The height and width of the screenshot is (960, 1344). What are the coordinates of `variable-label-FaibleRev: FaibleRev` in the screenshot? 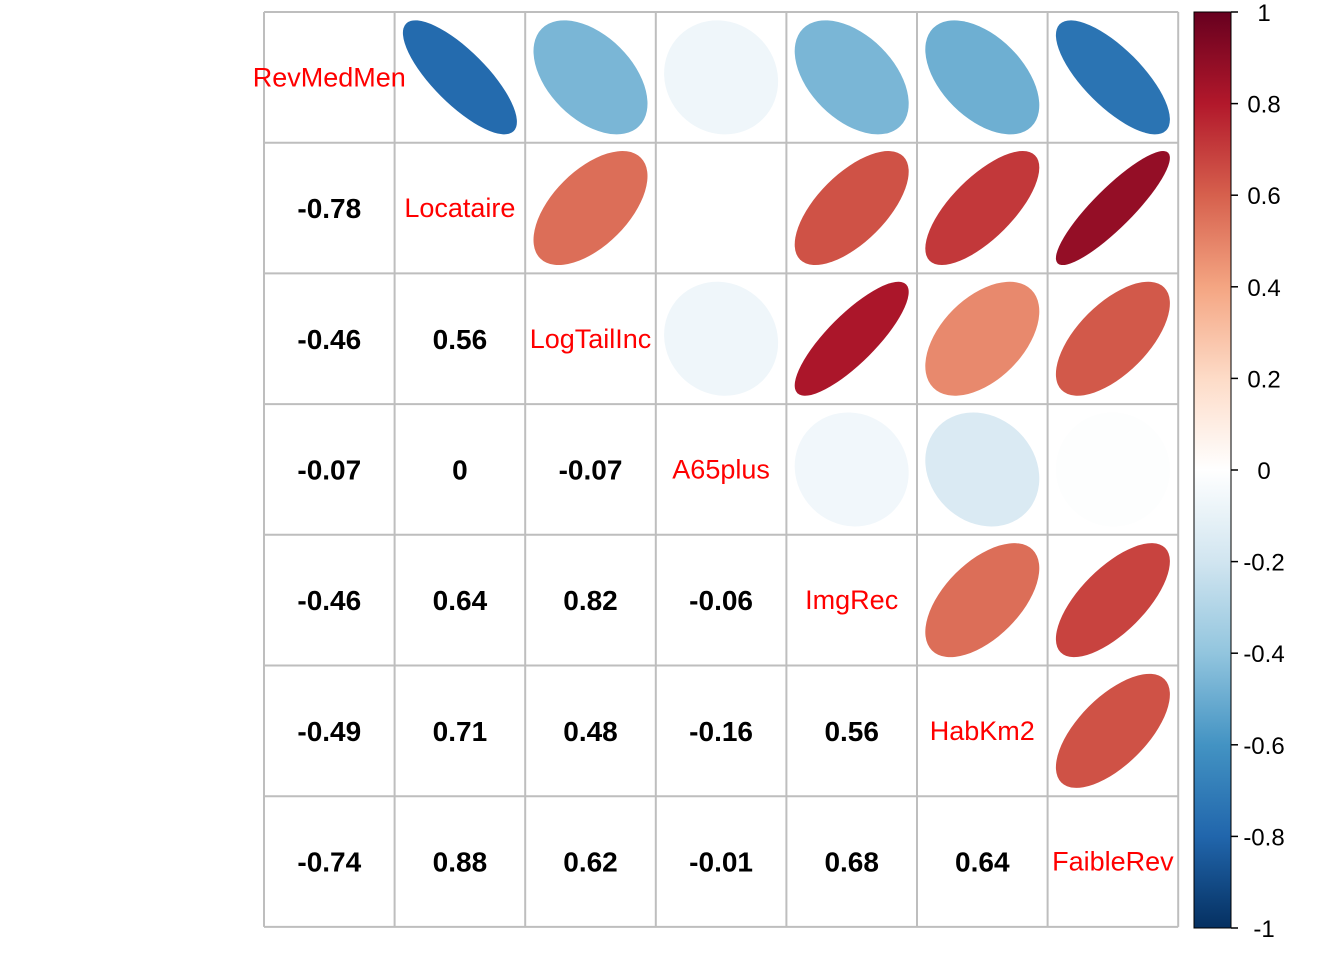 It's located at (1113, 862).